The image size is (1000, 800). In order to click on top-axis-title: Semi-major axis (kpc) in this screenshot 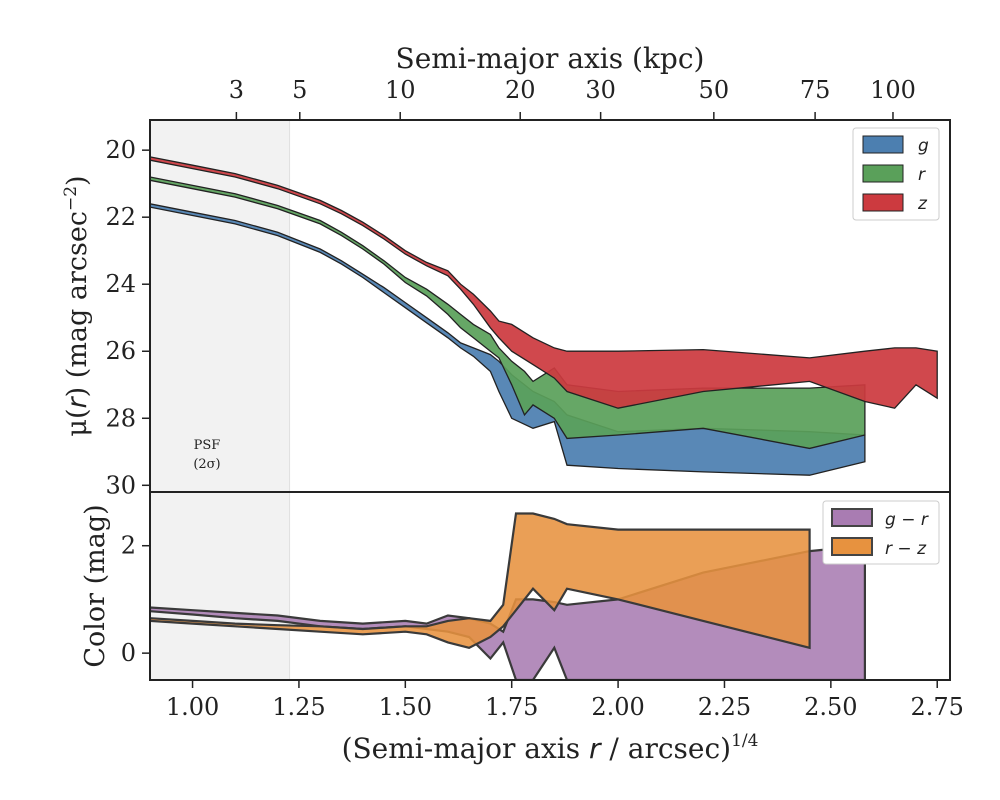, I will do `click(550, 58)`.